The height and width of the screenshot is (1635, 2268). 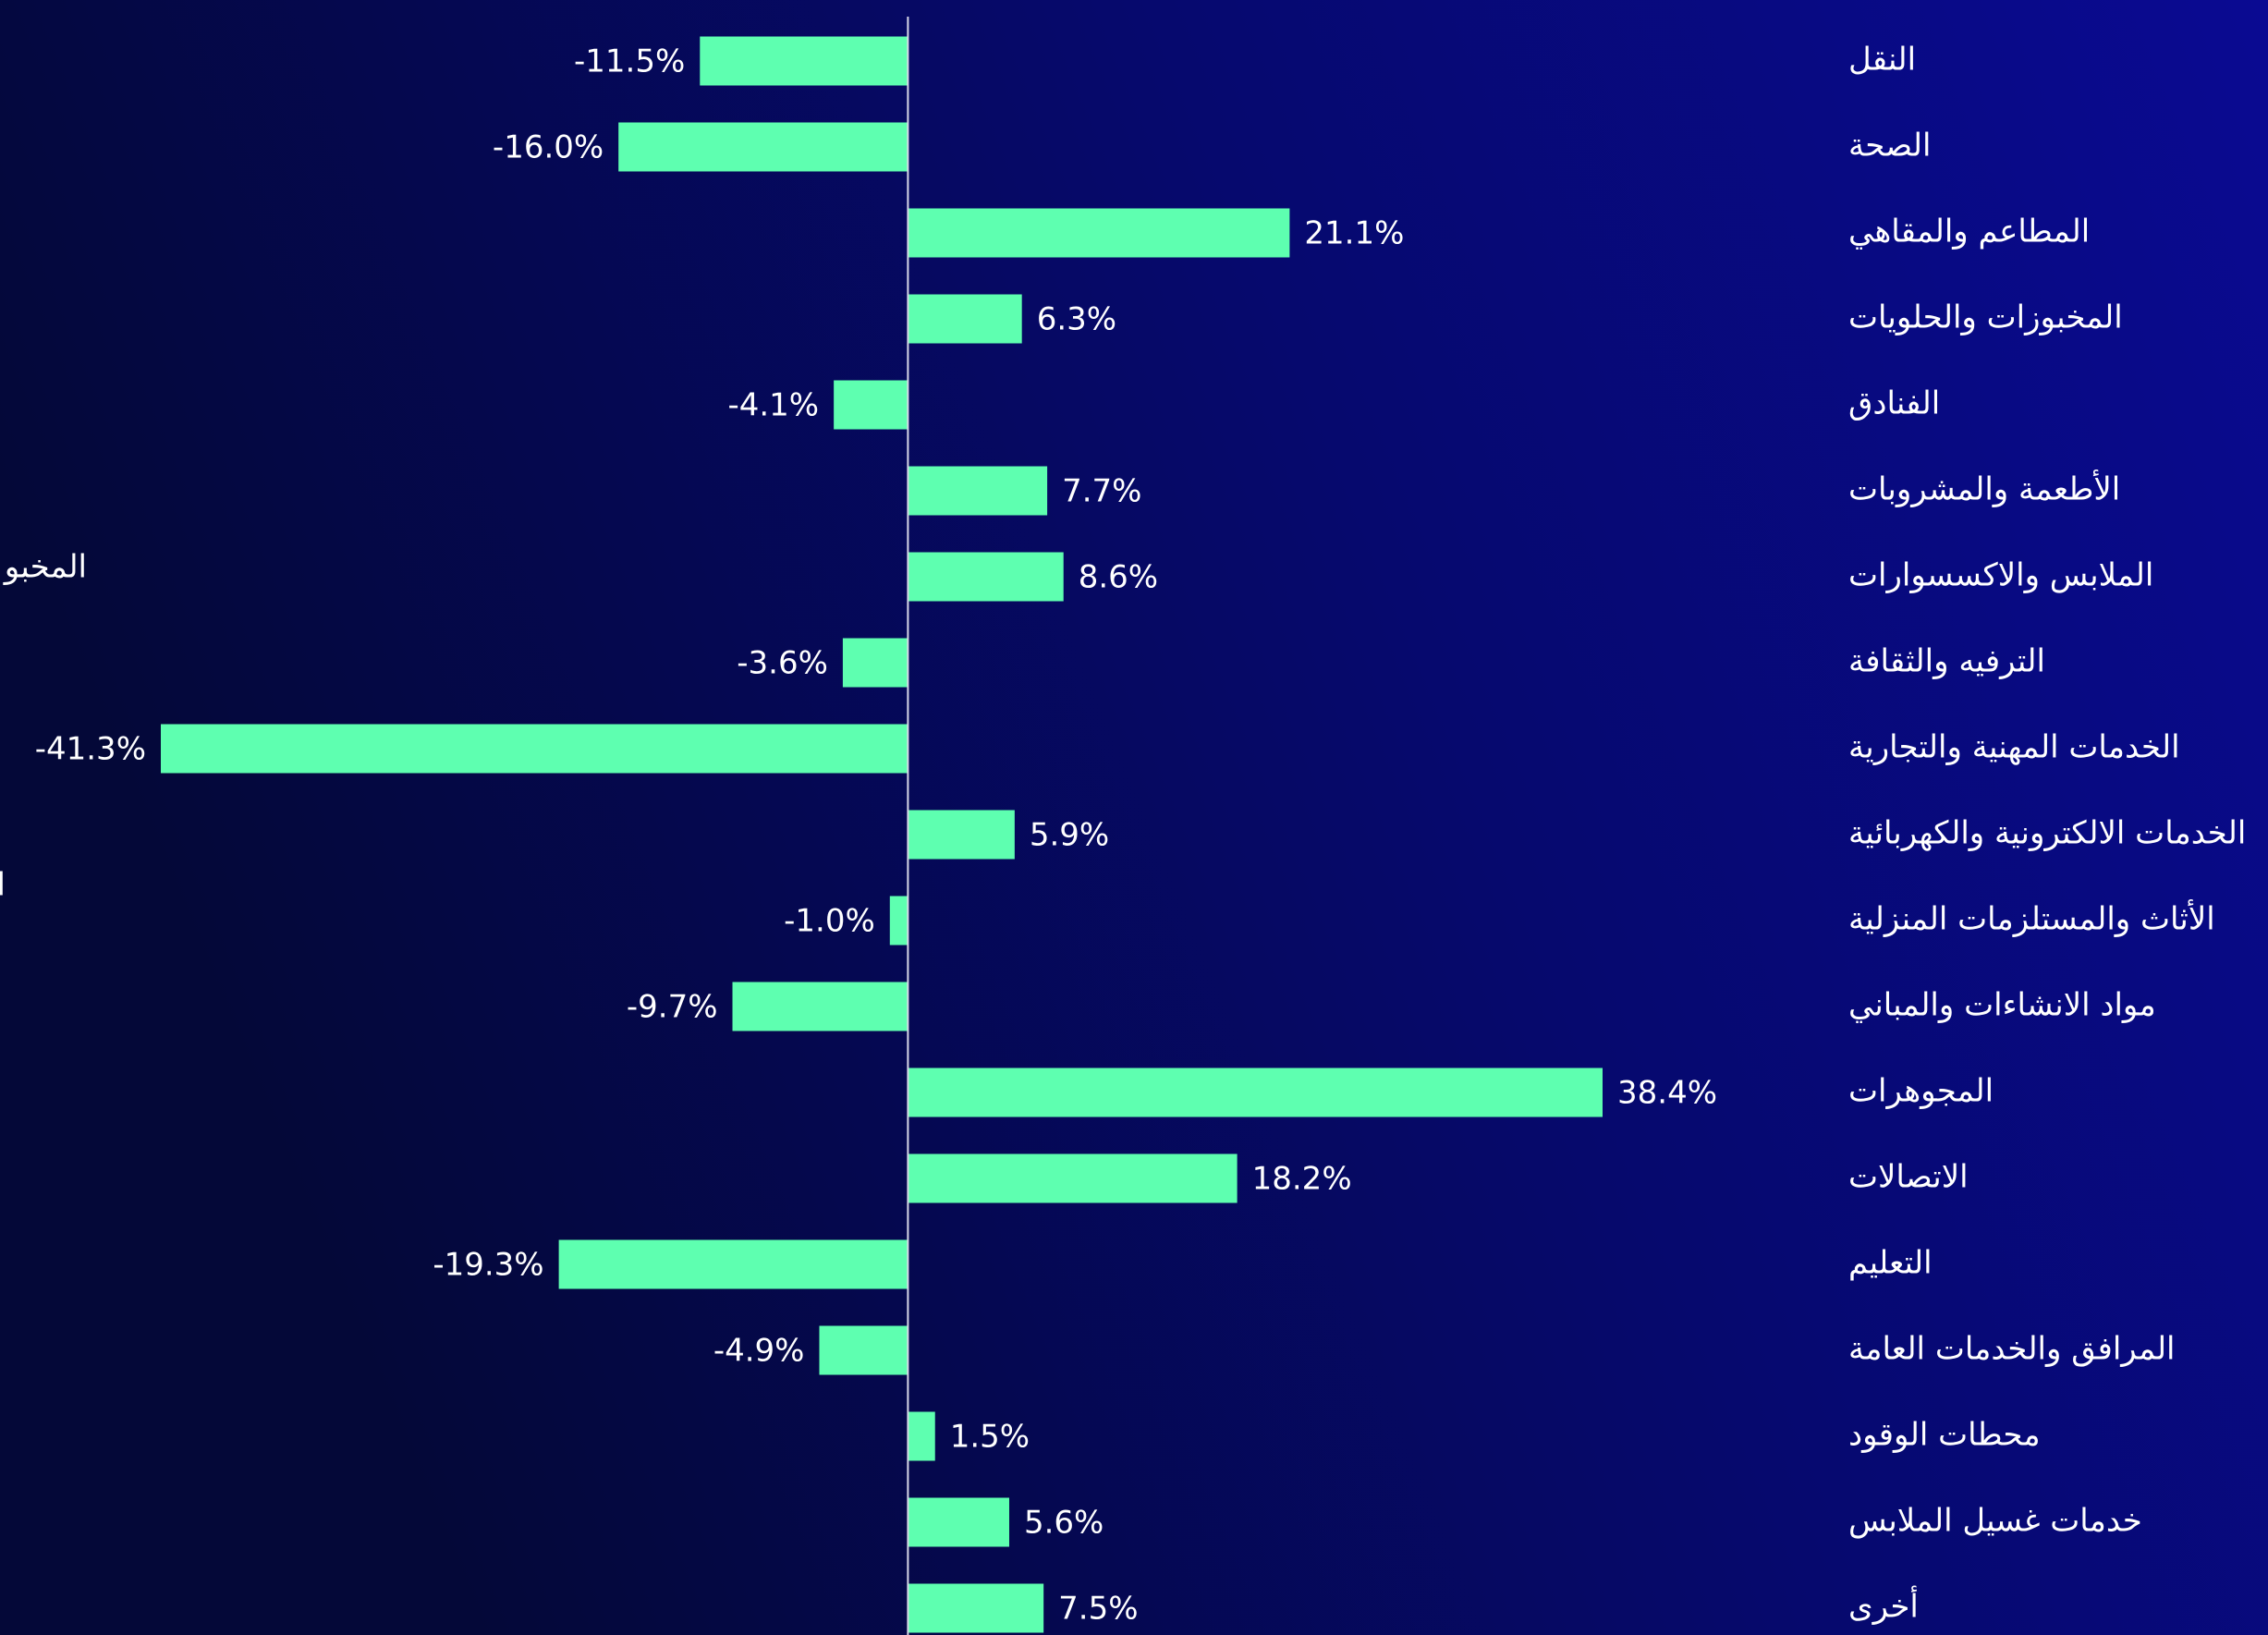 I want to click on value-label: 8.6%, so click(x=1119, y=577).